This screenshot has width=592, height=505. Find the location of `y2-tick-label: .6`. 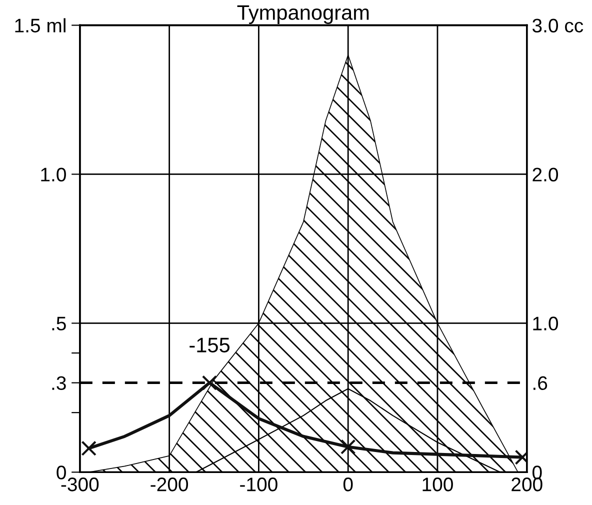

y2-tick-label: .6 is located at coordinates (541, 383).